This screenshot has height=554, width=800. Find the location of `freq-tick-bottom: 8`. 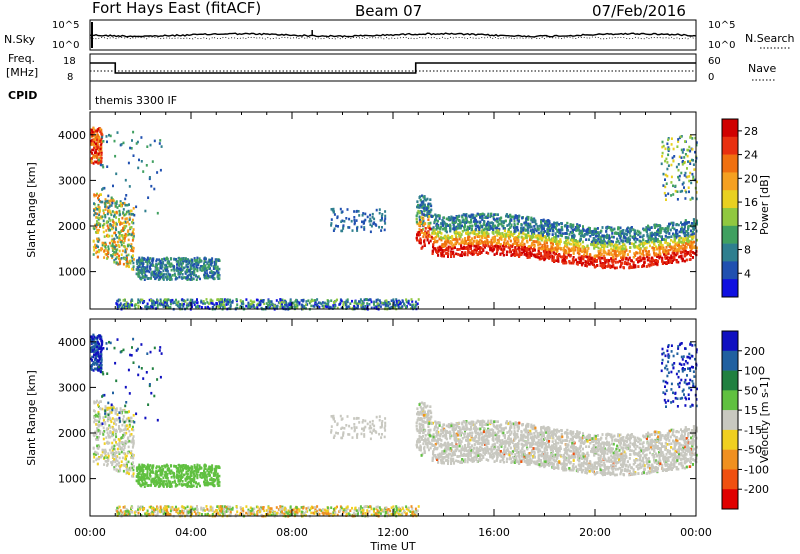

freq-tick-bottom: 8 is located at coordinates (70, 77).